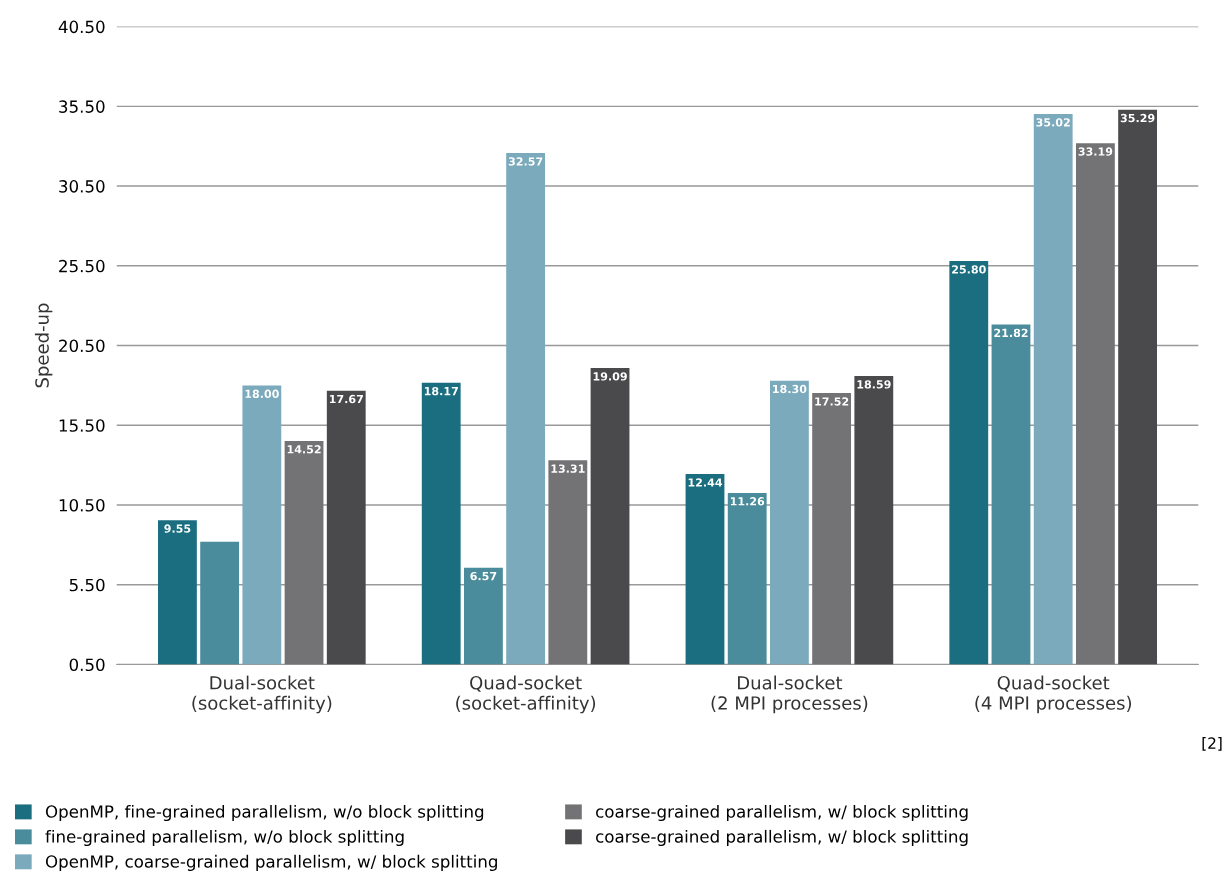 The width and height of the screenshot is (1229, 886). What do you see at coordinates (43, 345) in the screenshot?
I see `y-axis-title: Speed-up` at bounding box center [43, 345].